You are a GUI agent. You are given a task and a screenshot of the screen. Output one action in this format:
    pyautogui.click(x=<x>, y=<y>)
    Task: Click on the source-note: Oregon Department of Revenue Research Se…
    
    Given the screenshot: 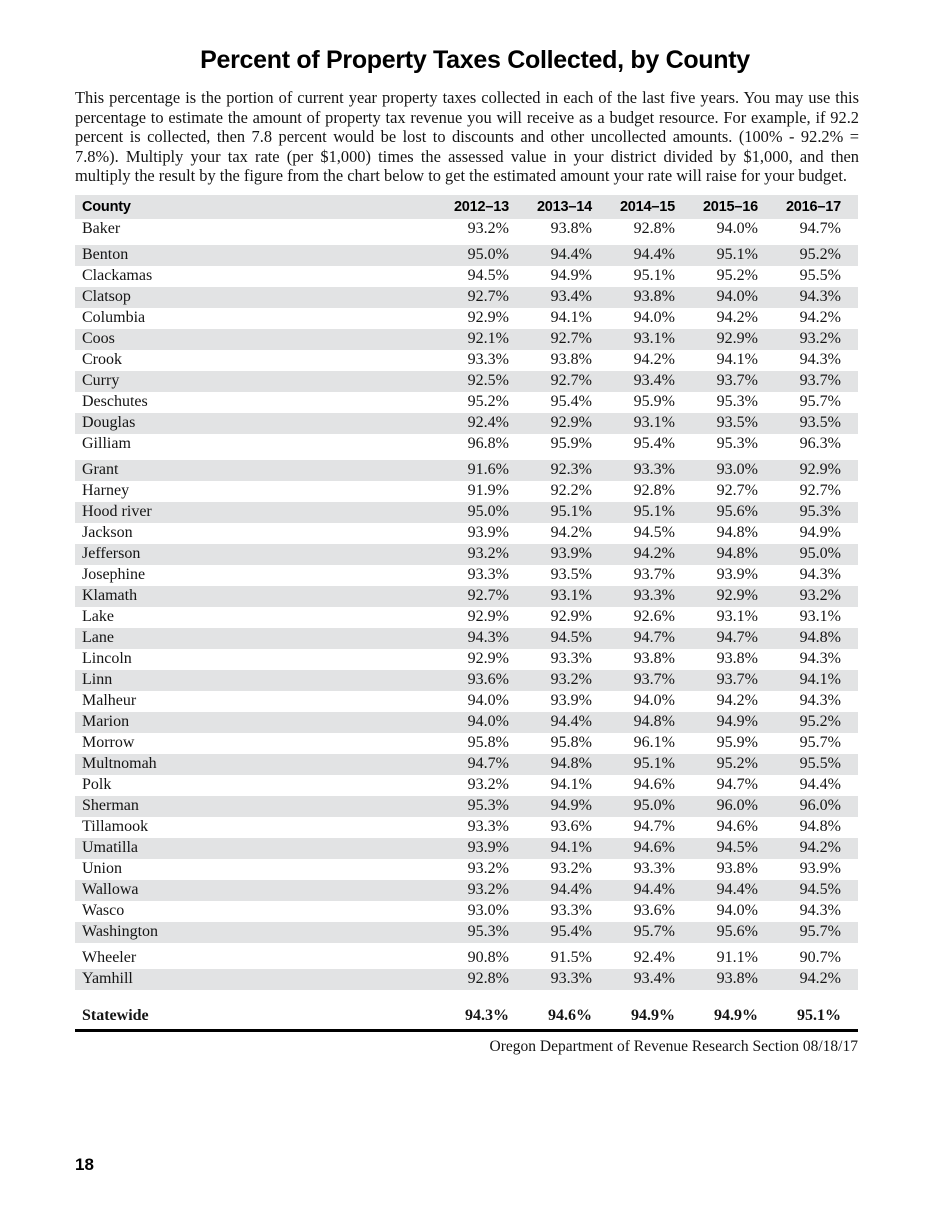 What is the action you would take?
    pyautogui.click(x=673, y=1046)
    